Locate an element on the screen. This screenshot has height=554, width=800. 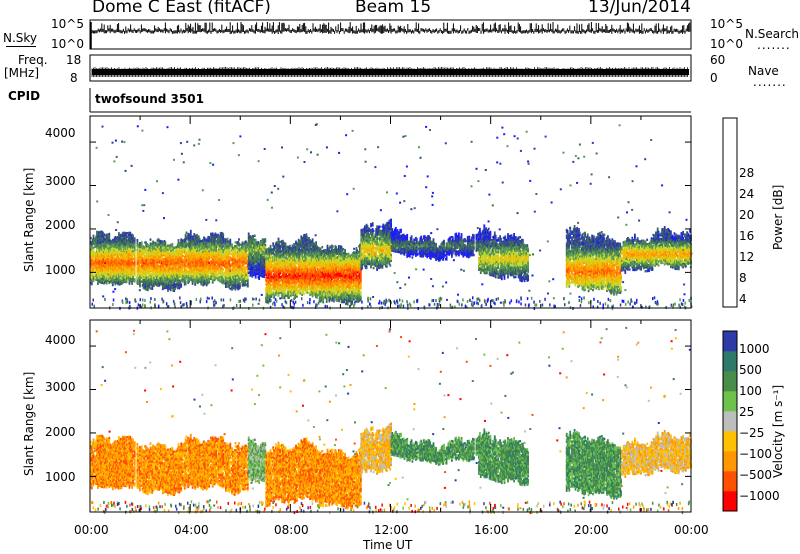
date-title: 13/Jun/2014 is located at coordinates (639, 8).